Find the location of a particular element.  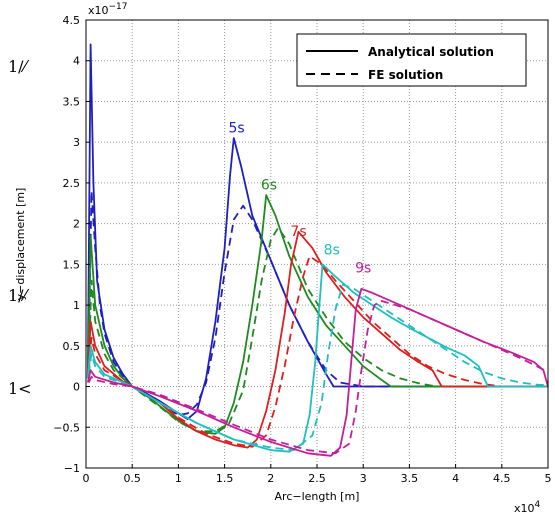

y-tick-label: 3.5 is located at coordinates (72, 101).